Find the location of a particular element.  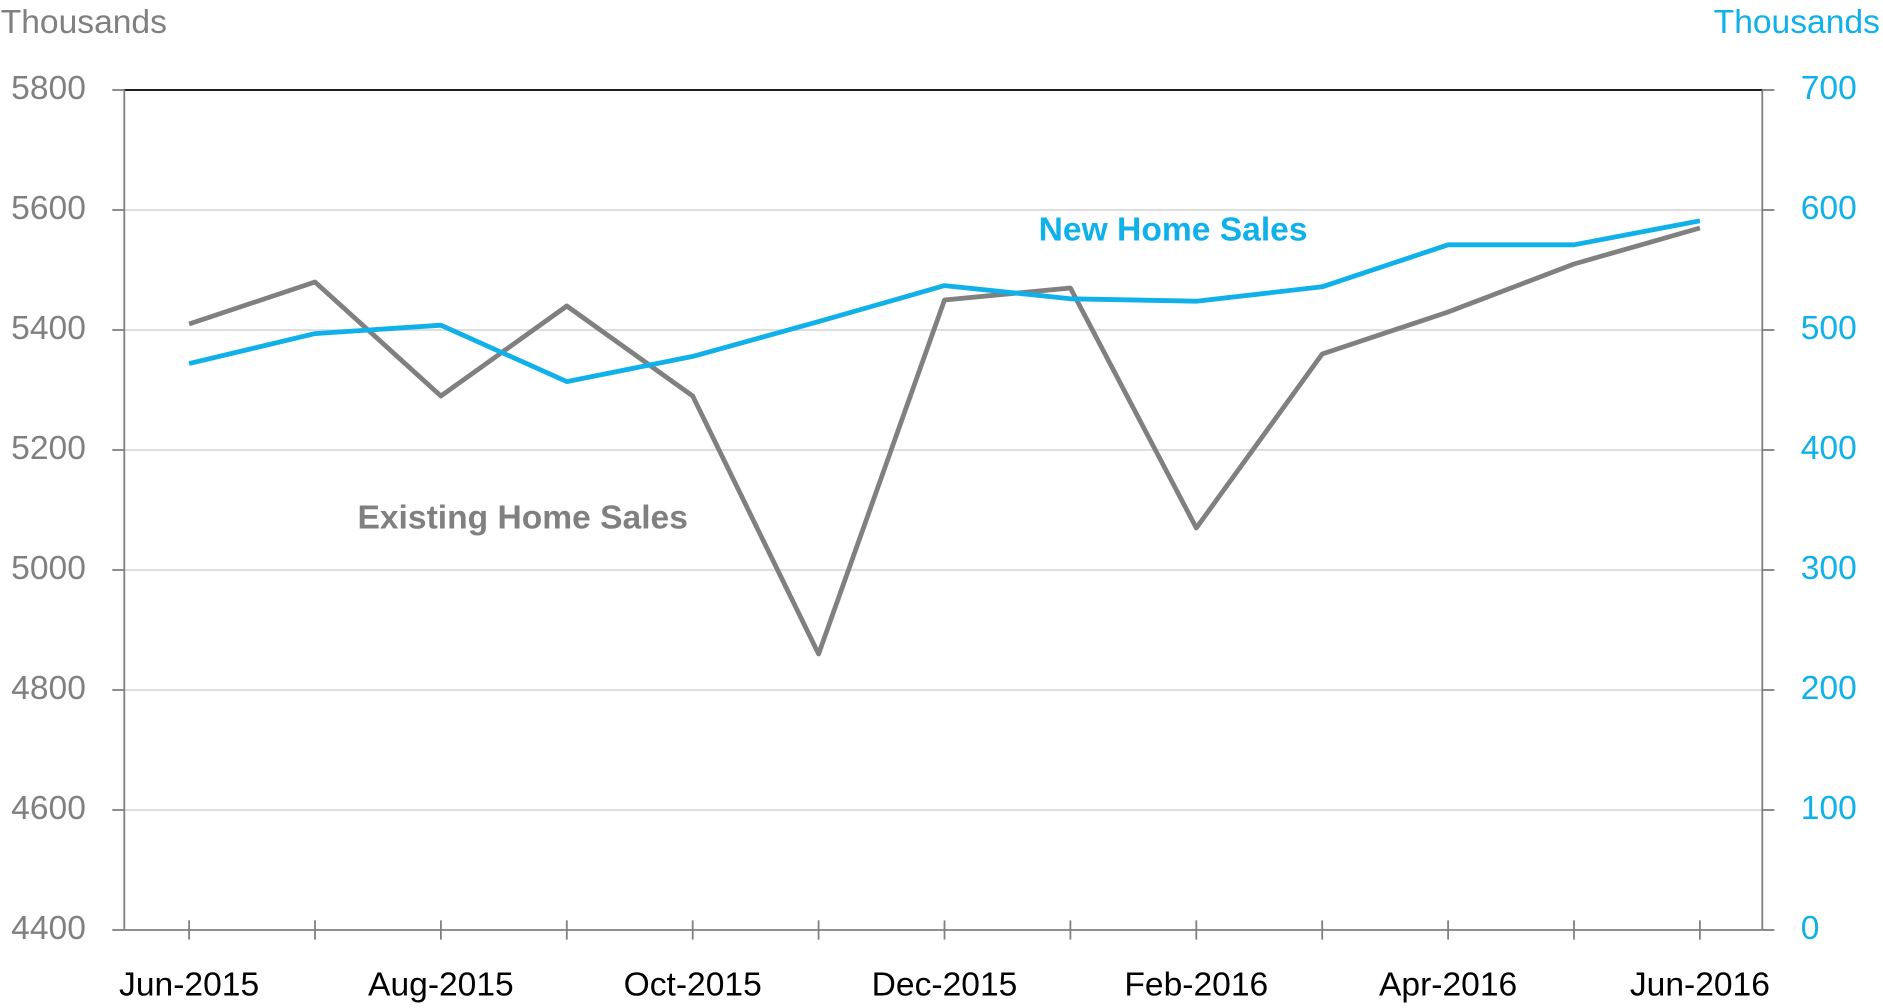

y2-tick-label: 600 is located at coordinates (1829, 208).